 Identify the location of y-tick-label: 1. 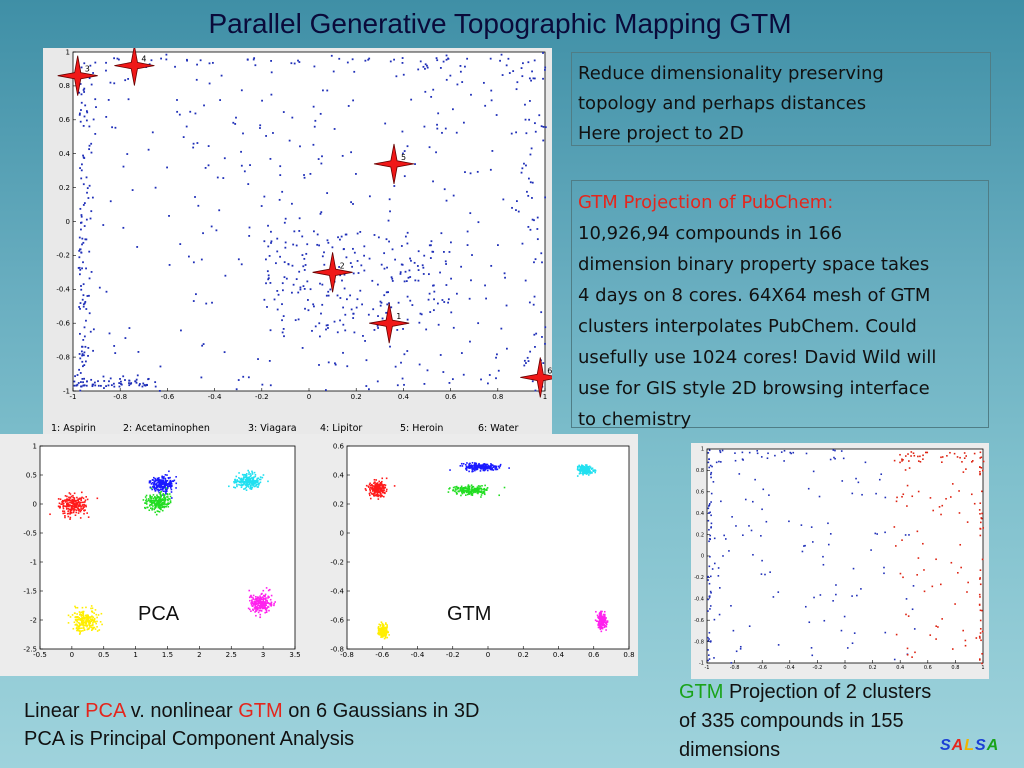
(68, 52).